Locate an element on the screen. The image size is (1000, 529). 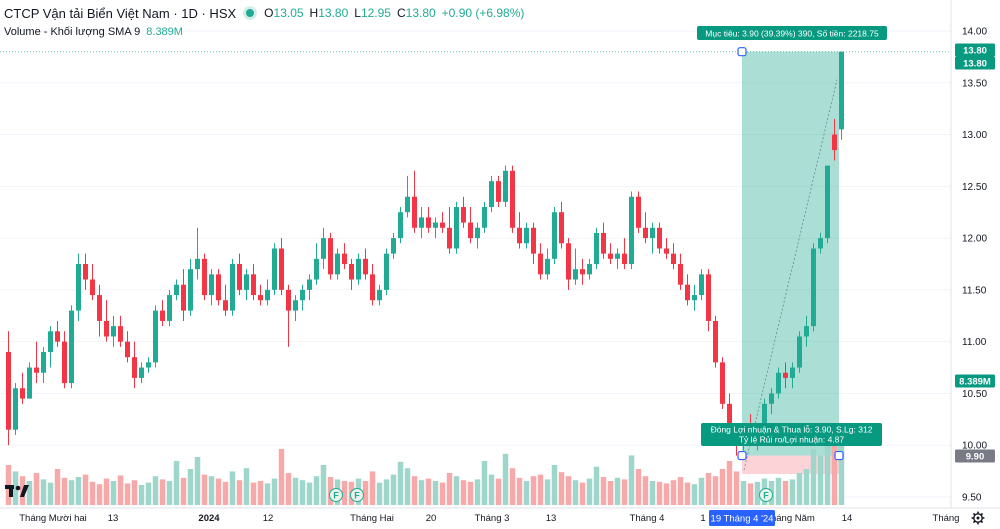
event-marker-circle is located at coordinates (357, 495).